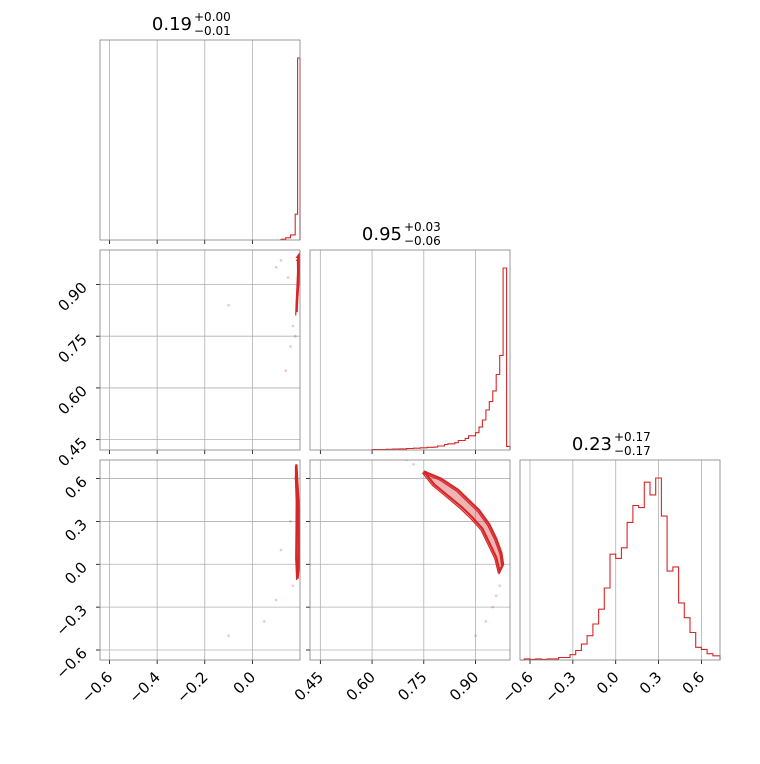  I want to click on panel-title-value: 0.19, so click(172, 24).